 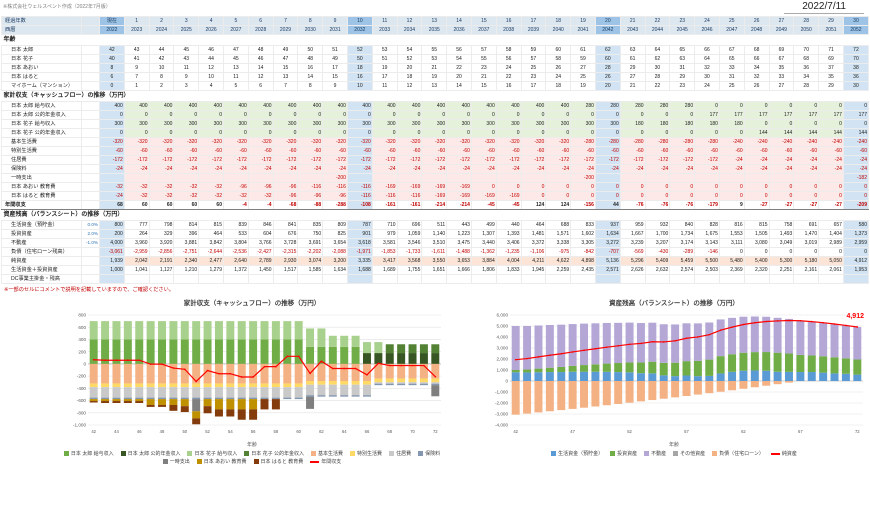 What do you see at coordinates (533, 234) in the screenshot?
I see `balance-cell: 1,481` at bounding box center [533, 234].